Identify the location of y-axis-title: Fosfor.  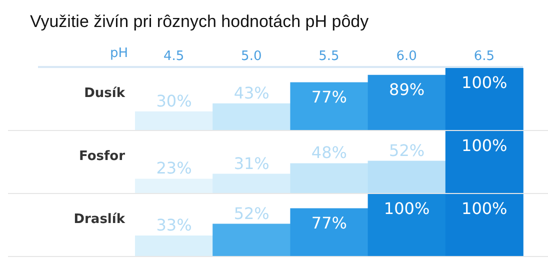
(101, 156).